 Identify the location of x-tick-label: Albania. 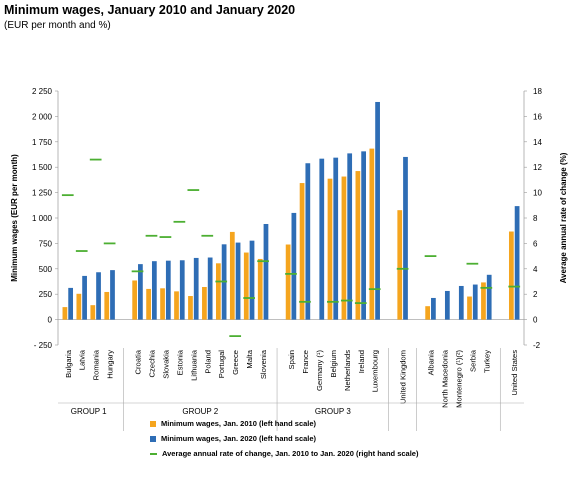
(431, 362).